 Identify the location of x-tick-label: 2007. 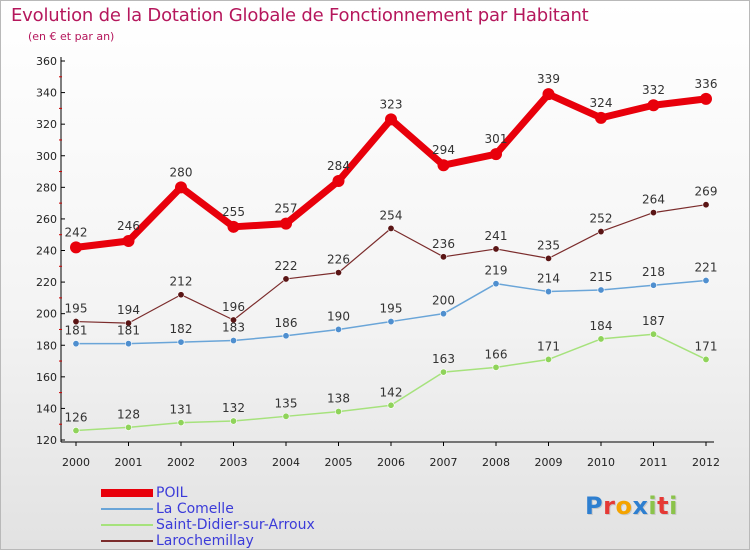
(444, 462).